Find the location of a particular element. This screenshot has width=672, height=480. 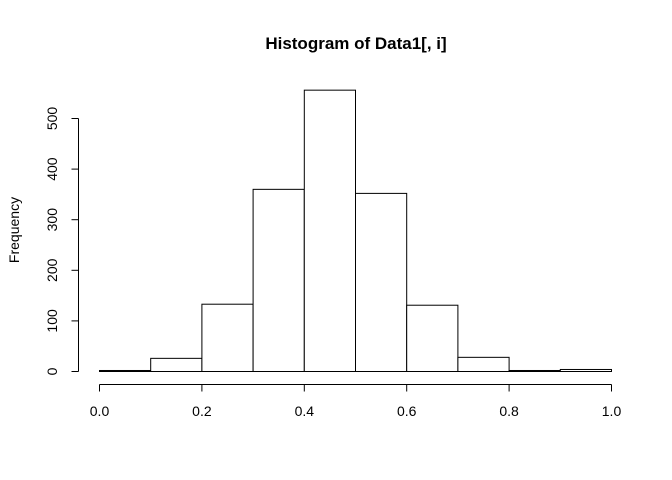

y-tick-label: 100 is located at coordinates (52, 321).